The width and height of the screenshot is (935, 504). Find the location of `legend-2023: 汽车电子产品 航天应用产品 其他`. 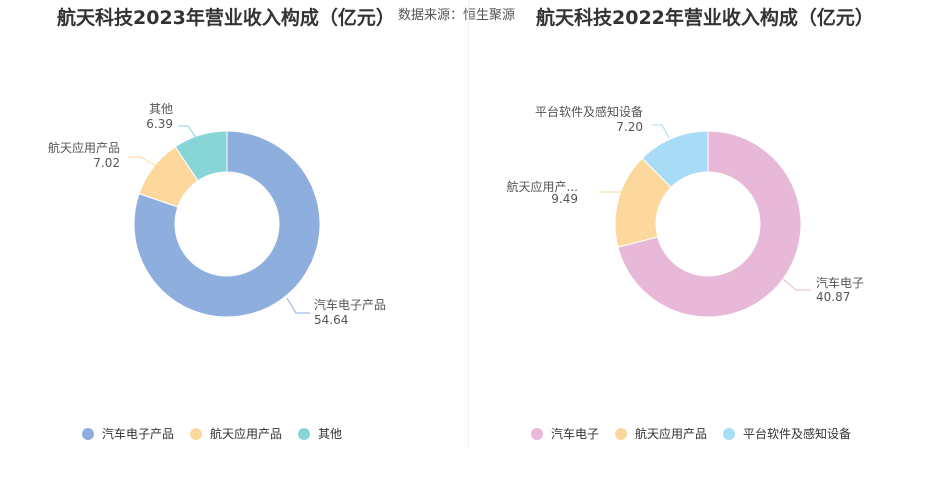

legend-2023: 汽车电子产品 航天应用产品 其他 is located at coordinates (220, 433).